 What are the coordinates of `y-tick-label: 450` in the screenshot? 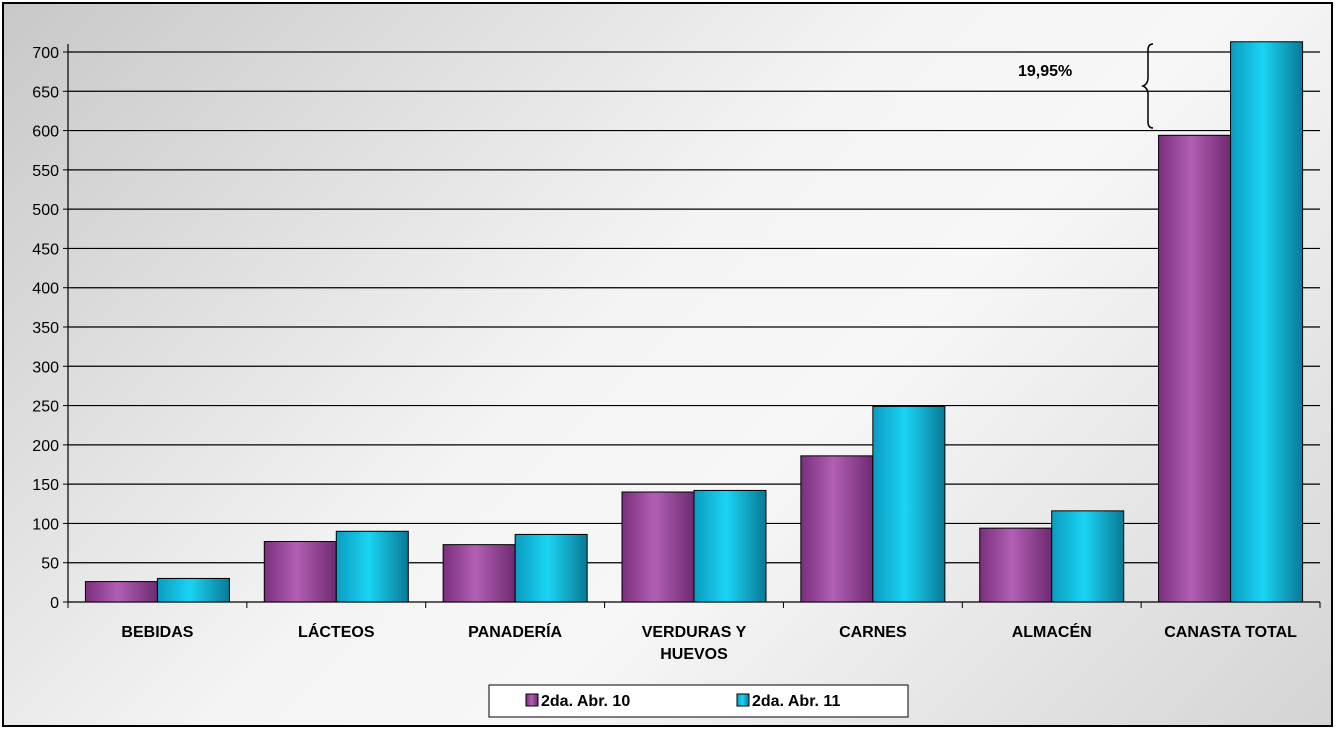 It's located at (45, 249).